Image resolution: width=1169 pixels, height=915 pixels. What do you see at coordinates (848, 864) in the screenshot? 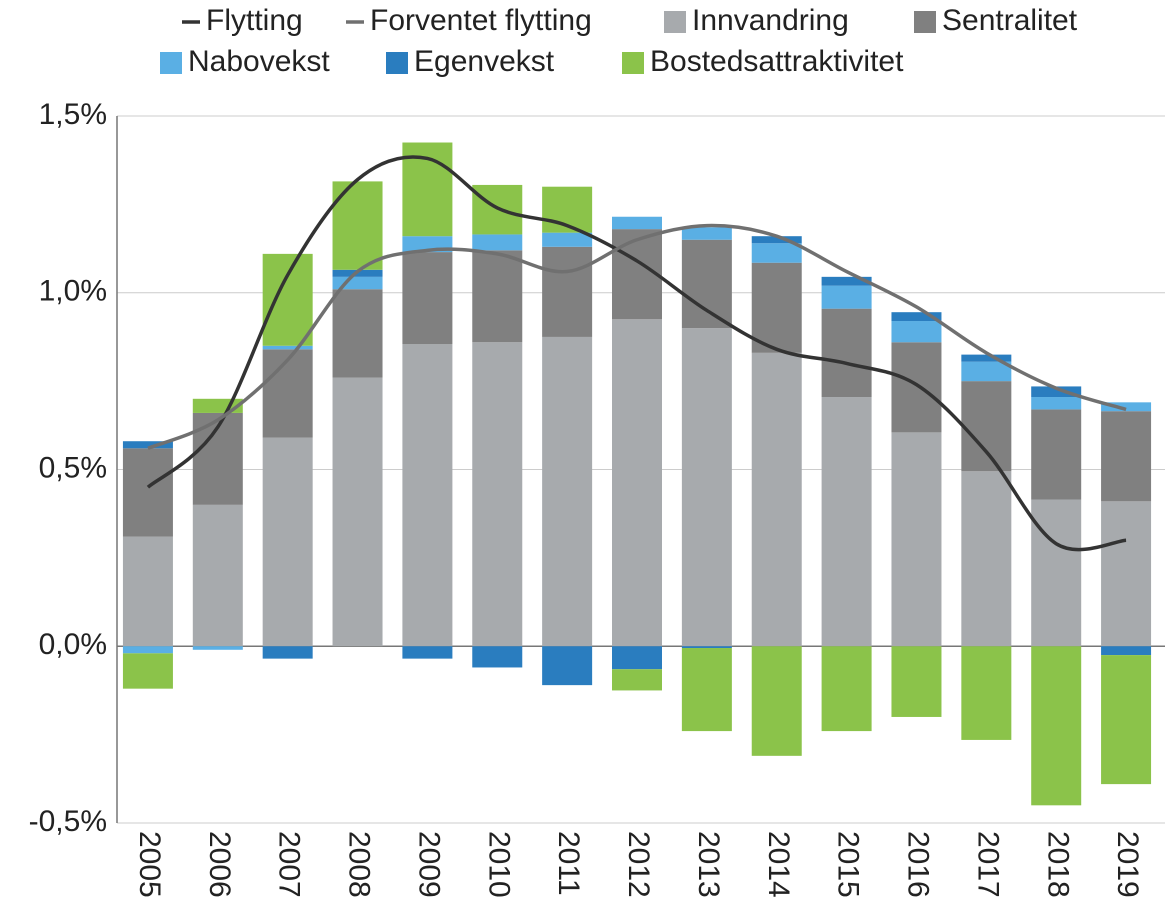
I see `x-tick-label: 2015` at bounding box center [848, 864].